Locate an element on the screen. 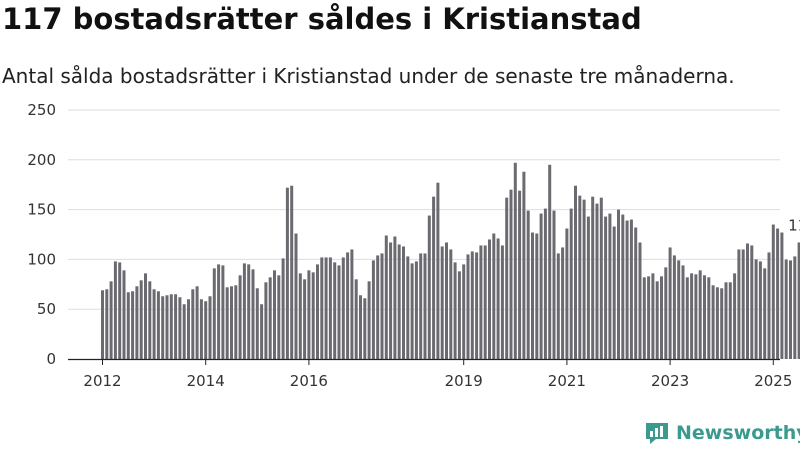  y-tick-label: 250 is located at coordinates (41, 110).